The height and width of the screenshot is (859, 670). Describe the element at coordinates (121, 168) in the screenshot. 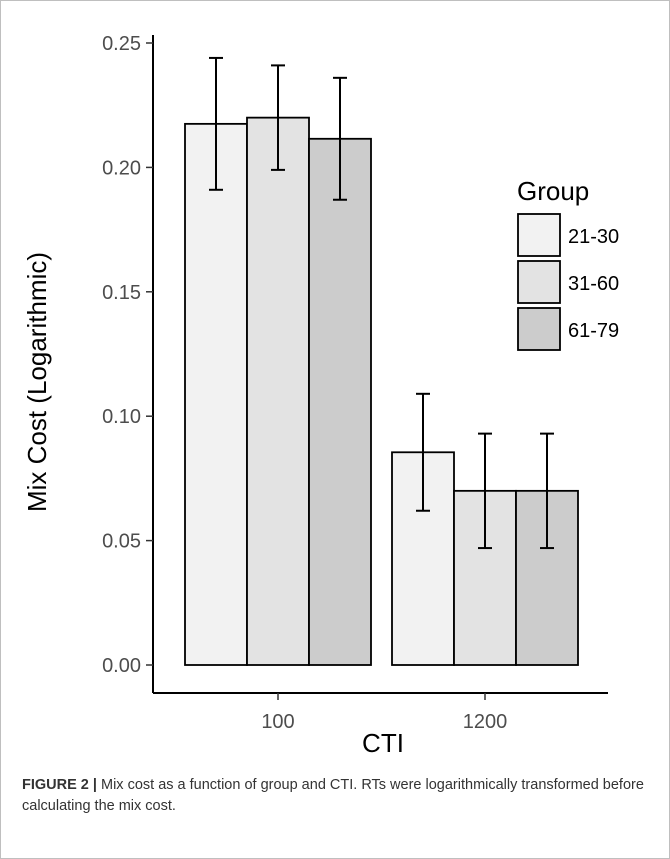

I see `y-tick-label: 0.20` at that location.